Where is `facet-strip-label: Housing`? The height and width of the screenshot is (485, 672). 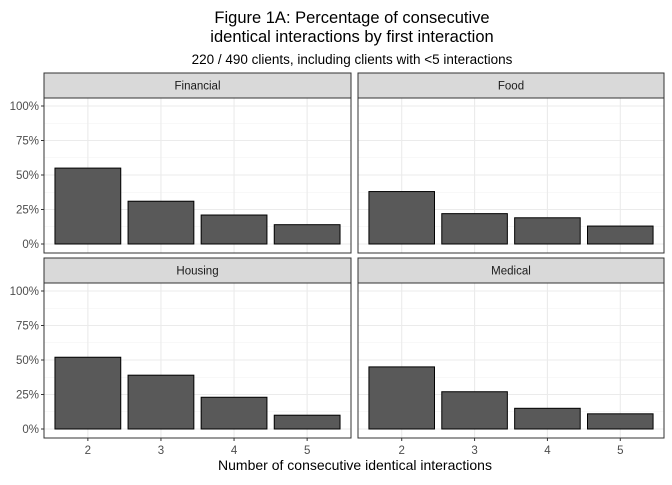
facet-strip-label: Housing is located at coordinates (197, 272).